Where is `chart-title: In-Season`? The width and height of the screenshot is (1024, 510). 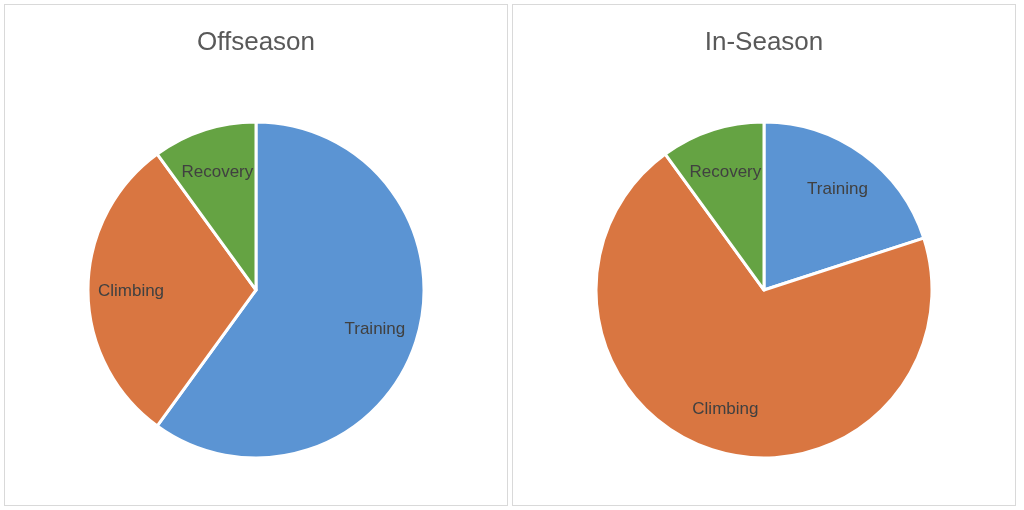 chart-title: In-Season is located at coordinates (764, 41).